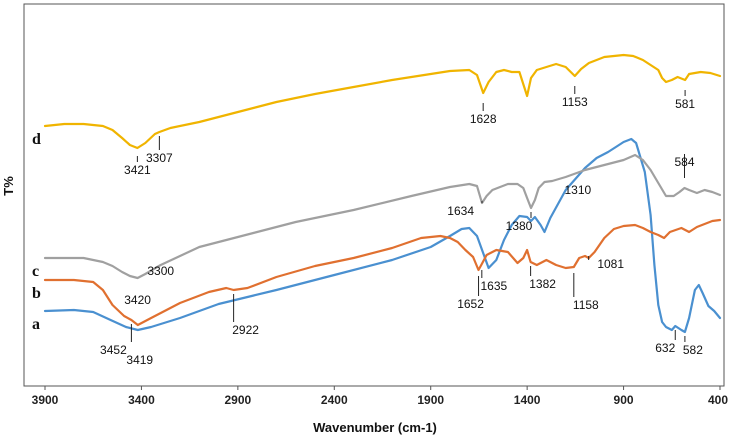 This screenshot has width=738, height=440. I want to click on annotation-label-1158: 1158, so click(586, 305).